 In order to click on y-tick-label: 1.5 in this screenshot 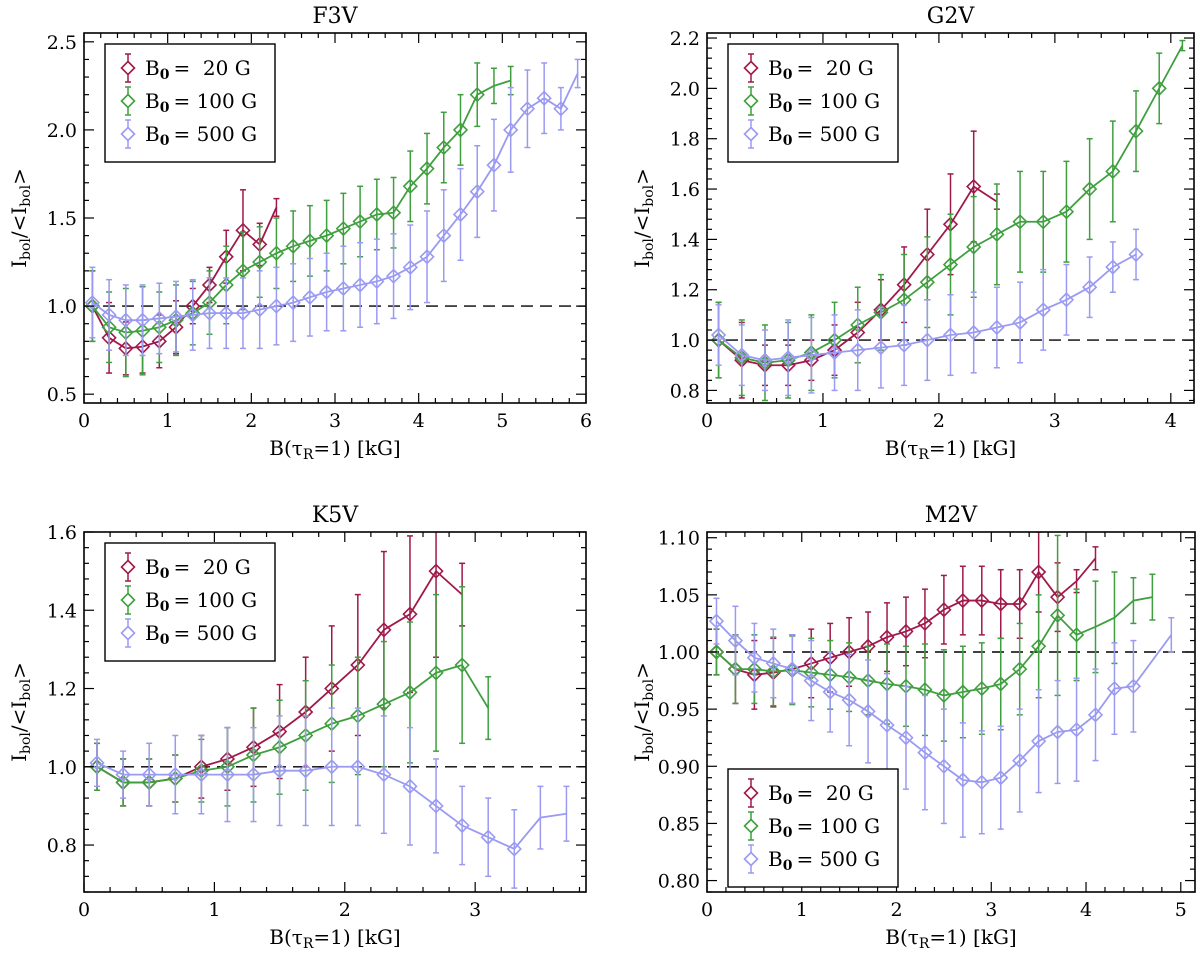, I will do `click(62, 219)`.